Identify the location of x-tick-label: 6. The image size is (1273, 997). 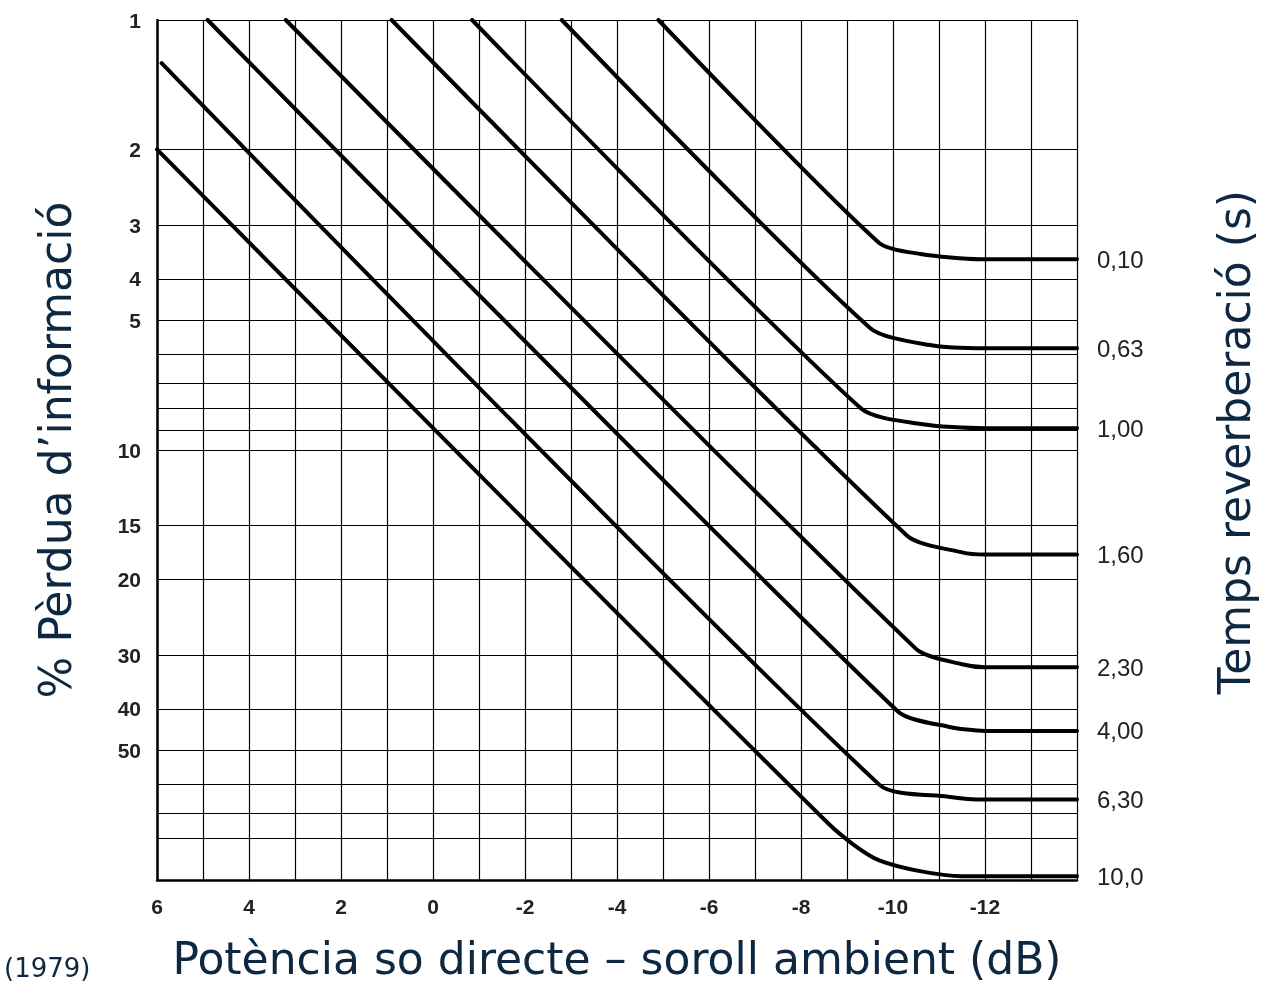
(157, 906).